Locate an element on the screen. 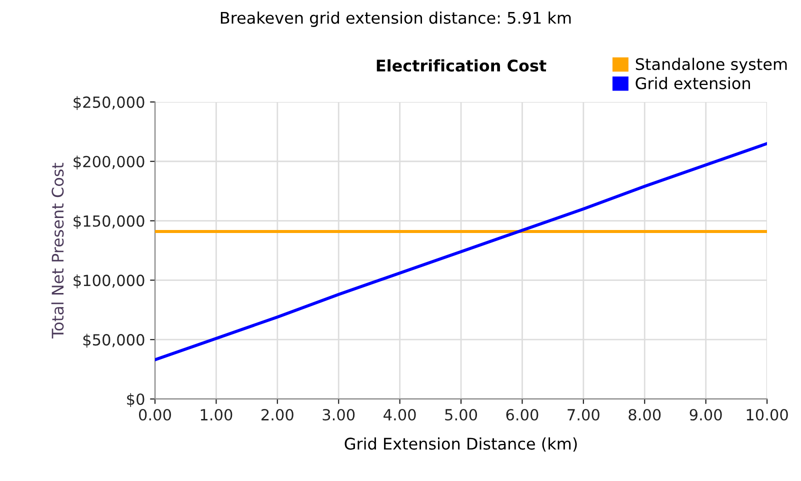 The image size is (801, 481). x-tick-label: 7.00 is located at coordinates (584, 414).